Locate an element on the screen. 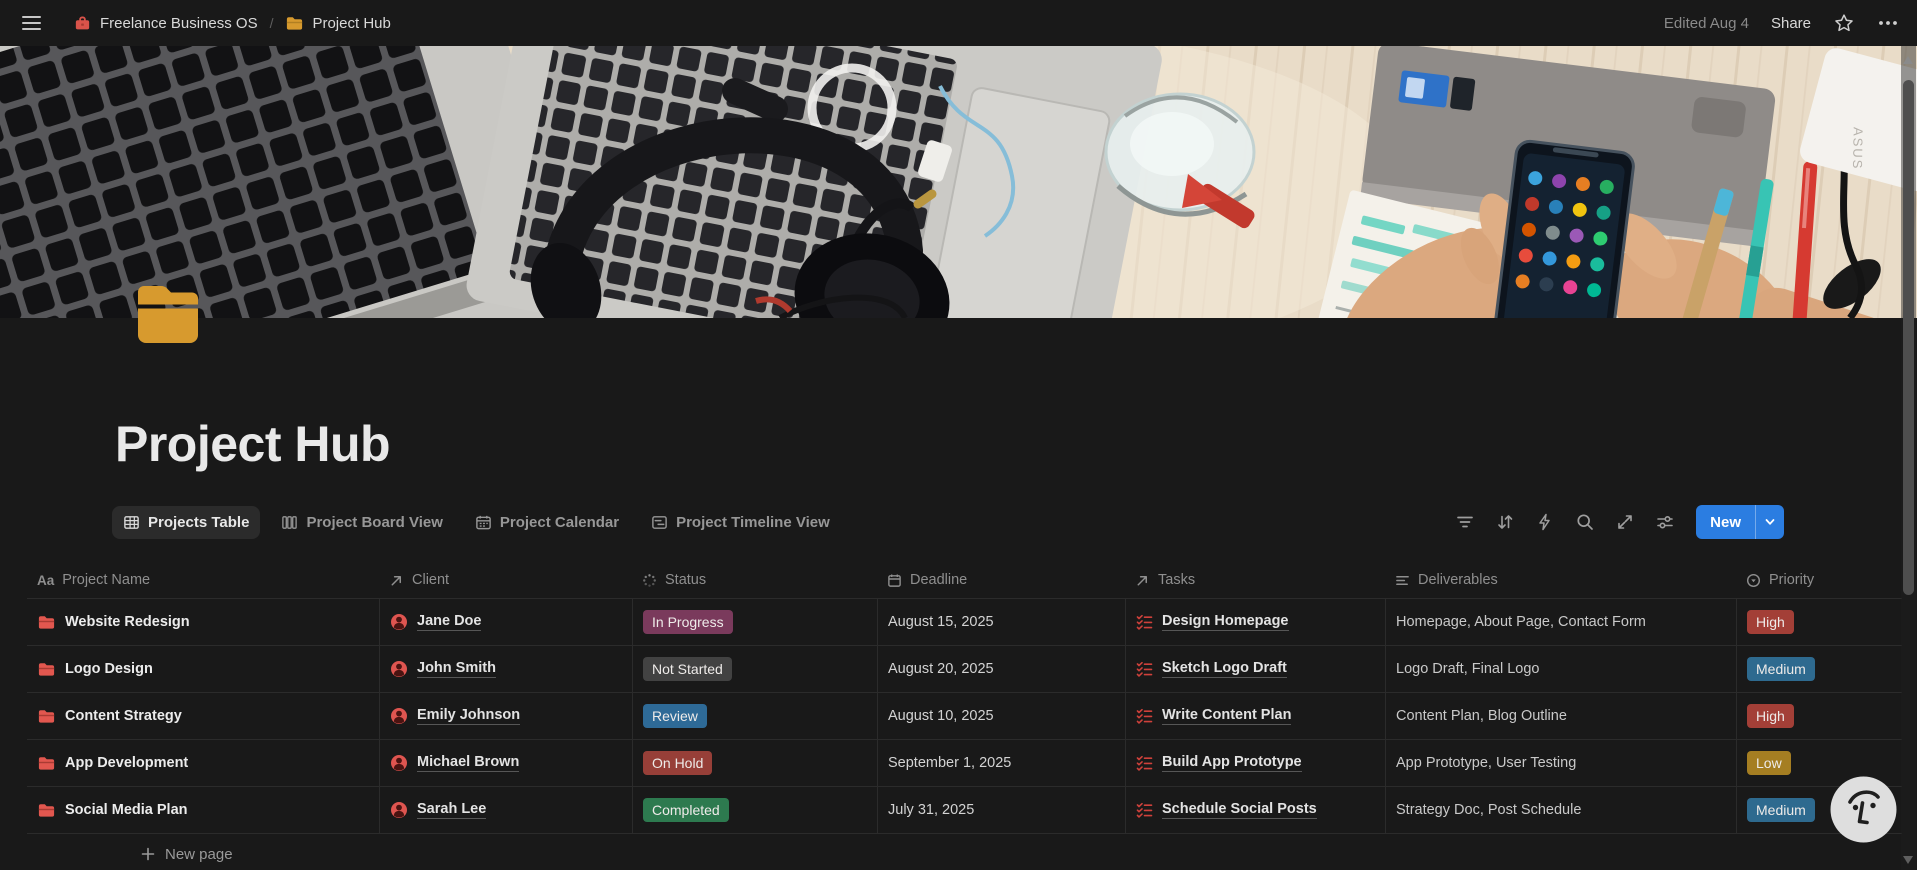 The height and width of the screenshot is (870, 1917). cell-status: Completed is located at coordinates (754, 810).